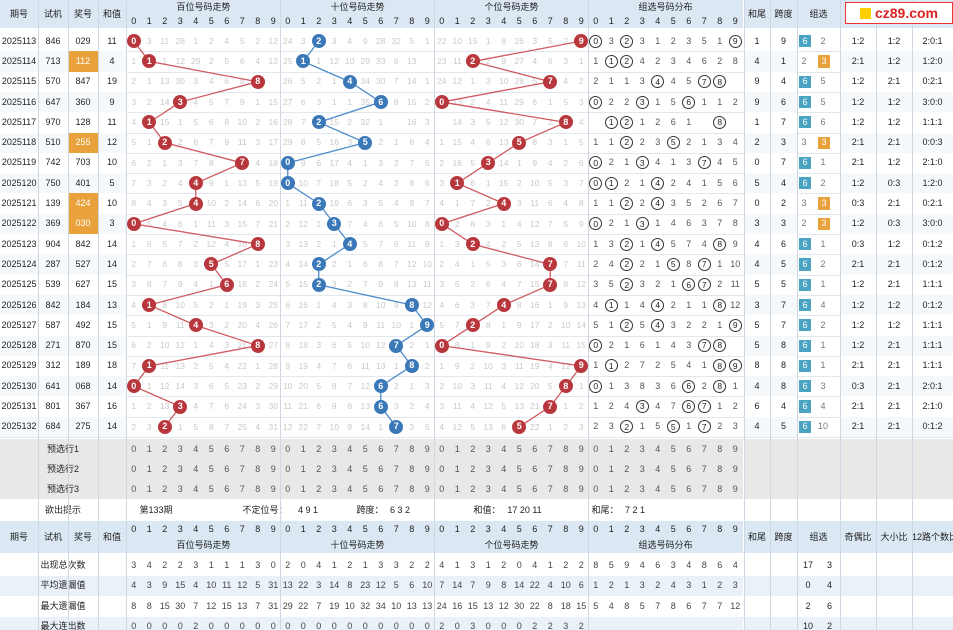 This screenshot has width=953, height=630. I want to click on select-digit-hund: 9, so click(273, 449).